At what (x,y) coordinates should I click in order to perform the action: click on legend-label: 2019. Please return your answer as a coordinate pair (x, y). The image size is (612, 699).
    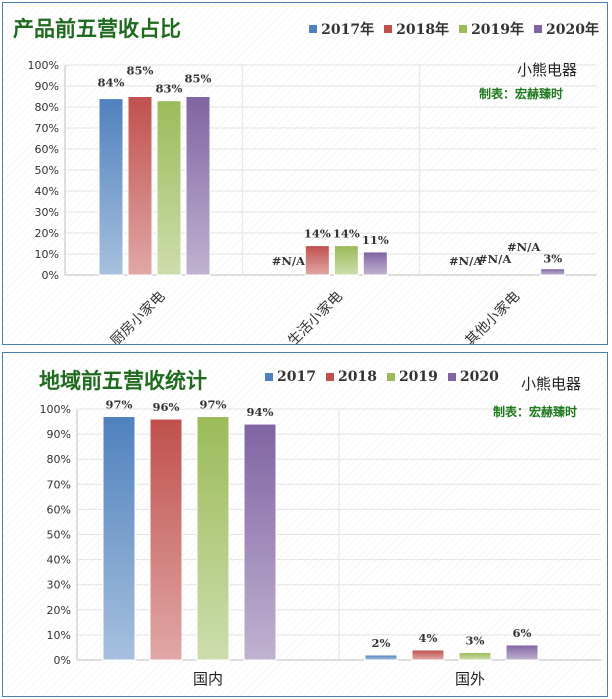
    Looking at the image, I should click on (418, 377).